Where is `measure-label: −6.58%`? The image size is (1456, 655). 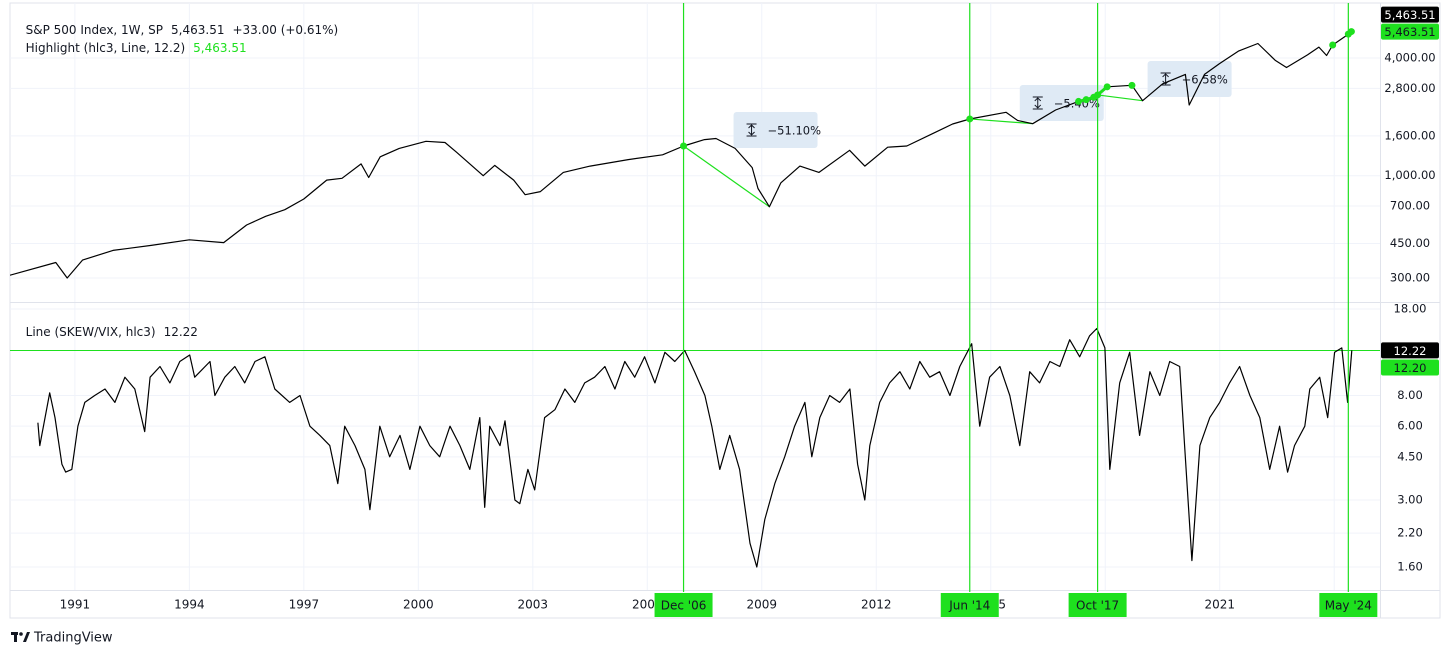 measure-label: −6.58% is located at coordinates (1205, 79).